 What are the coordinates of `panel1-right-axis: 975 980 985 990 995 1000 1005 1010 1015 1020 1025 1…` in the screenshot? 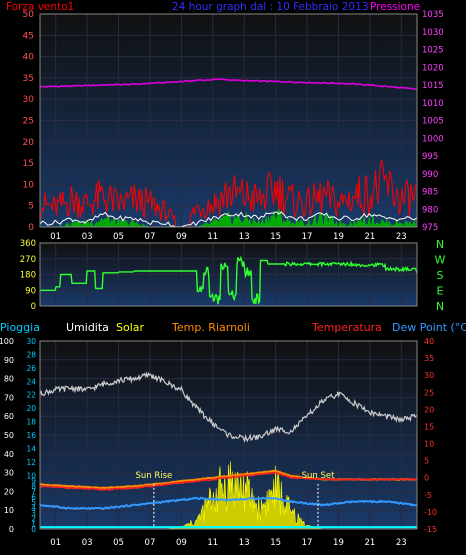 It's located at (433, 121).